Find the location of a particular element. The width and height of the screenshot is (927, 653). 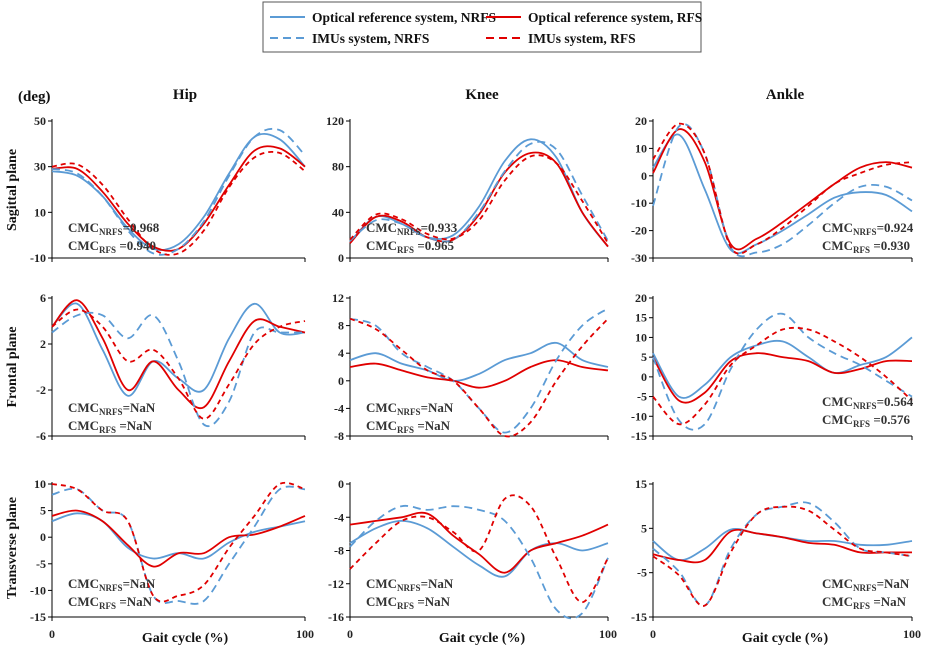

cmc-label-transverse-ankle-rfs: CMCRFS =NaN is located at coordinates (864, 602).